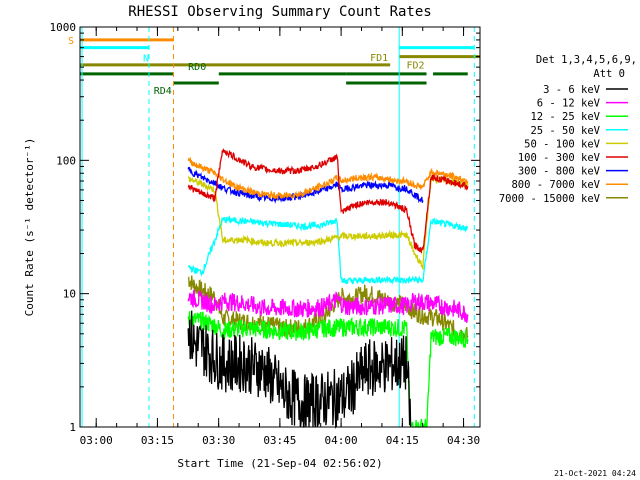  I want to click on y-tick-label: 100, so click(66, 160).